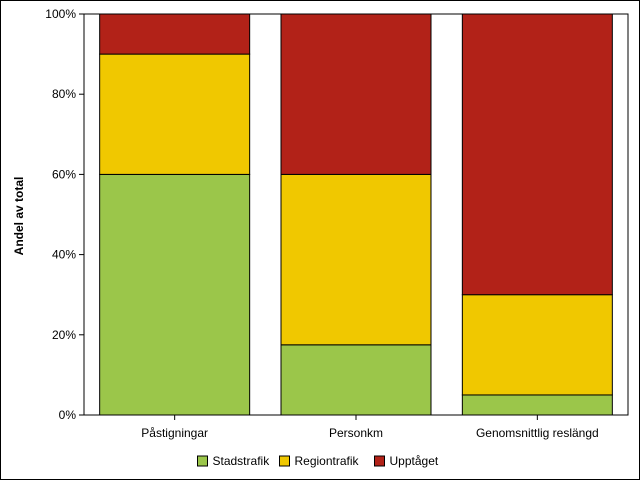 This screenshot has height=480, width=640. I want to click on legend-swatch-stadstrafik, so click(202, 461).